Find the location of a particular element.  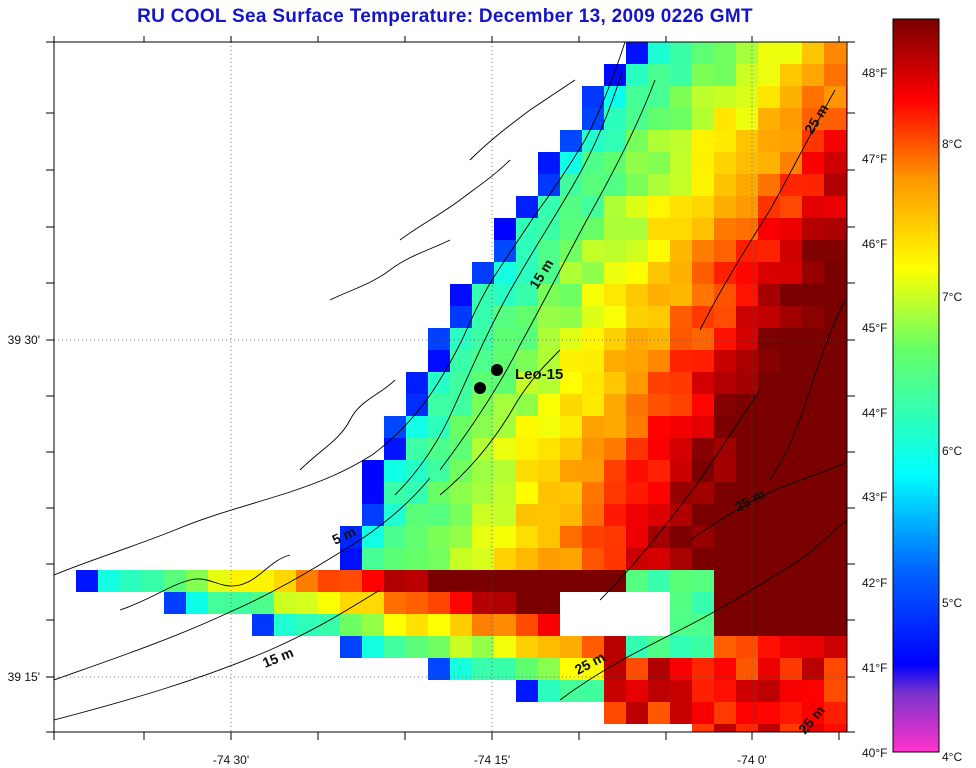

contour-25m-c is located at coordinates (768, 501).